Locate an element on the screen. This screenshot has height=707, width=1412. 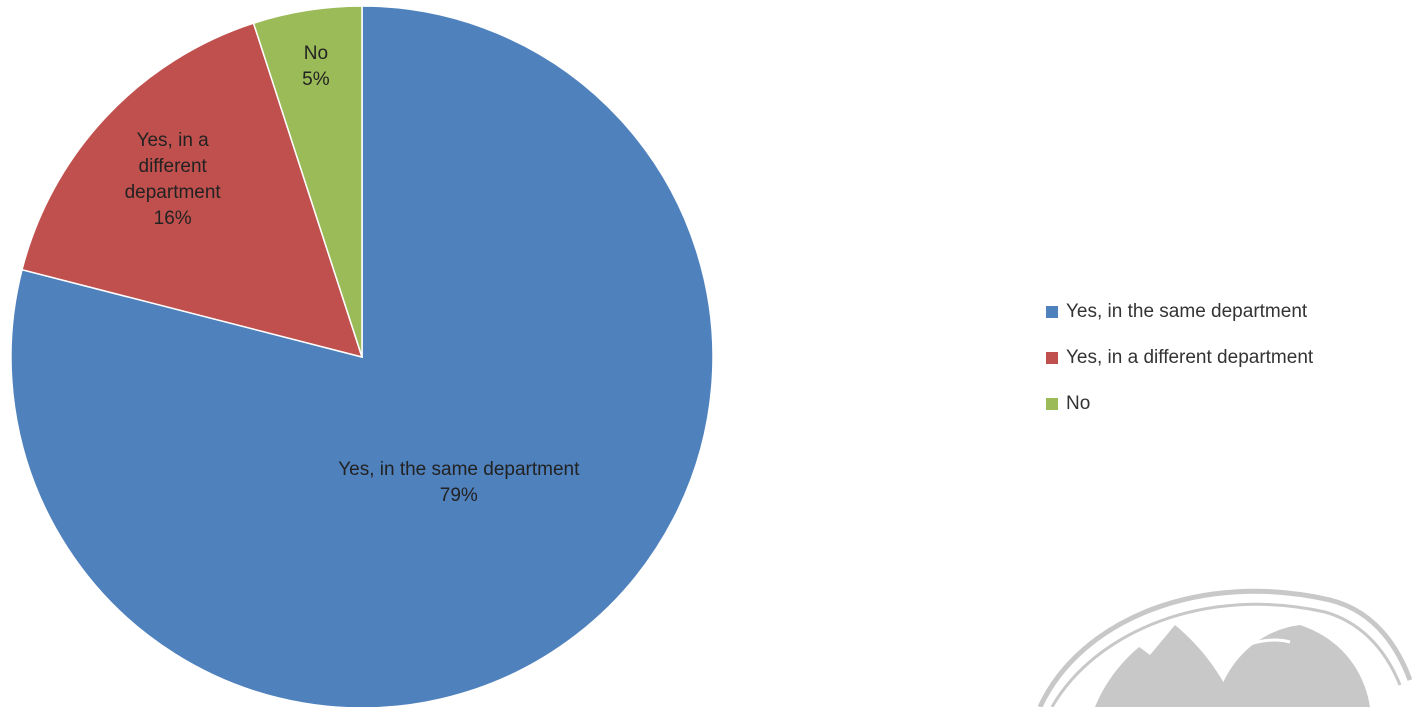
legend-item-no: No is located at coordinates (1179, 404).